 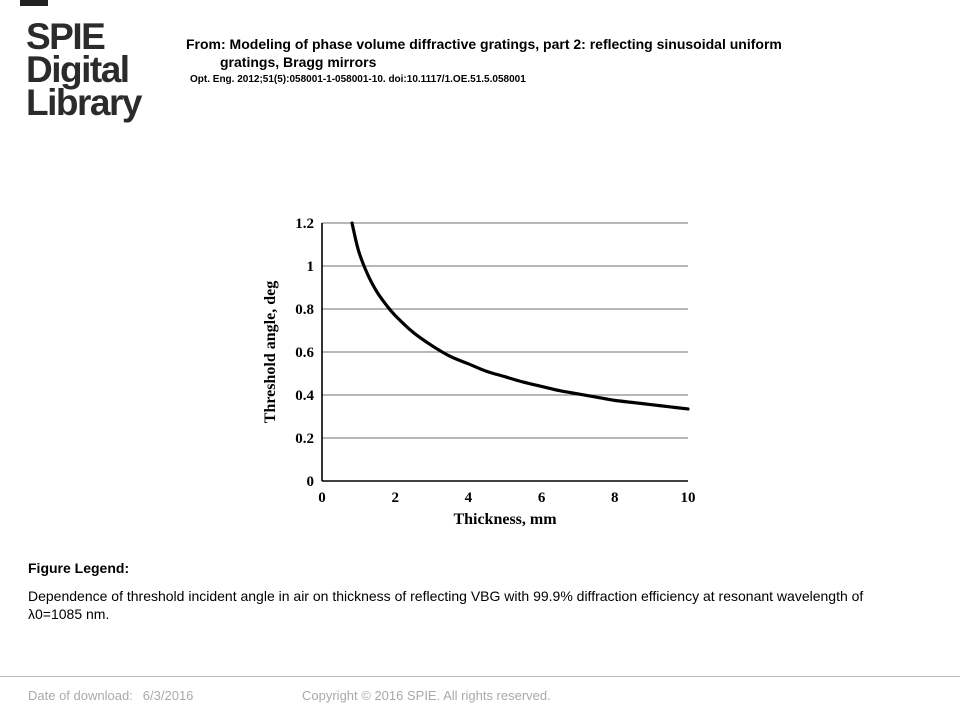 What do you see at coordinates (66, 36) in the screenshot?
I see `logo-line-1: SPIE` at bounding box center [66, 36].